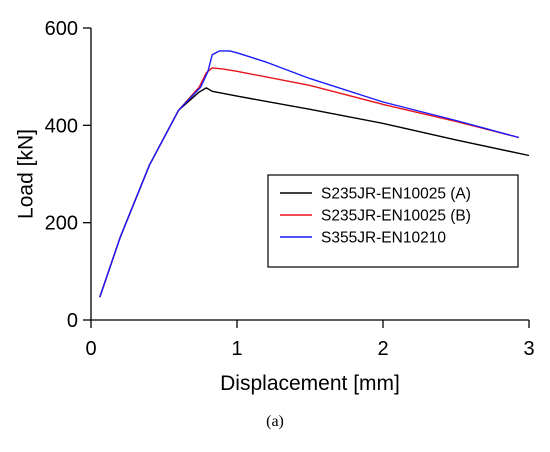  What do you see at coordinates (72, 321) in the screenshot?
I see `y-tick-label: 0` at bounding box center [72, 321].